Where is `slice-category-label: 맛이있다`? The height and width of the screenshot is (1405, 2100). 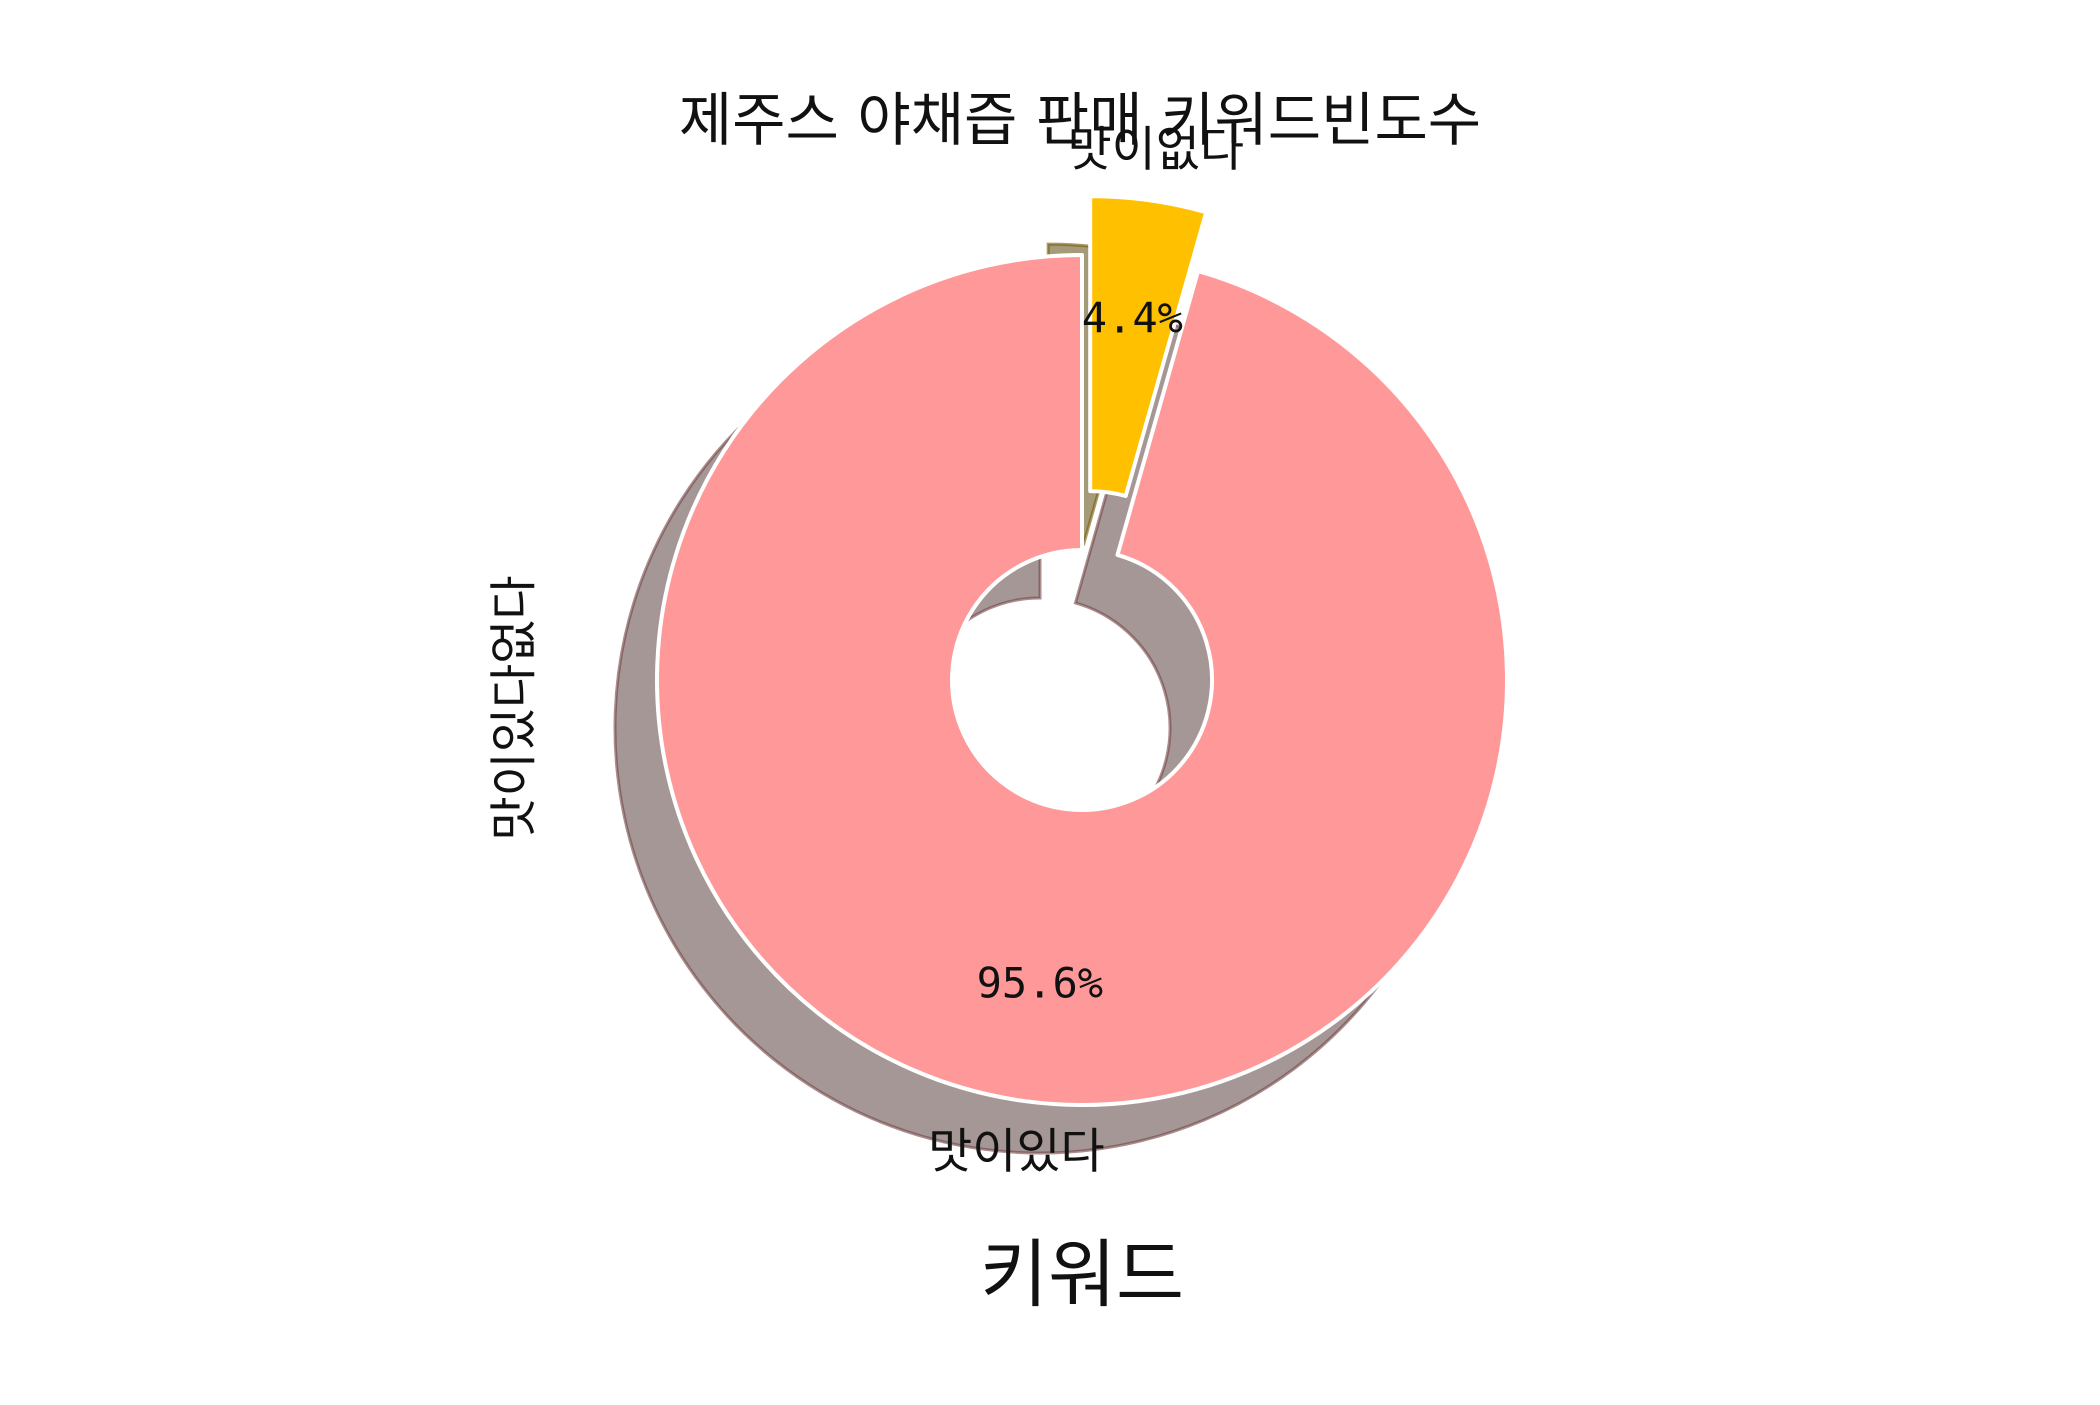
slice-category-label: 맛이있다 is located at coordinates (1016, 1151).